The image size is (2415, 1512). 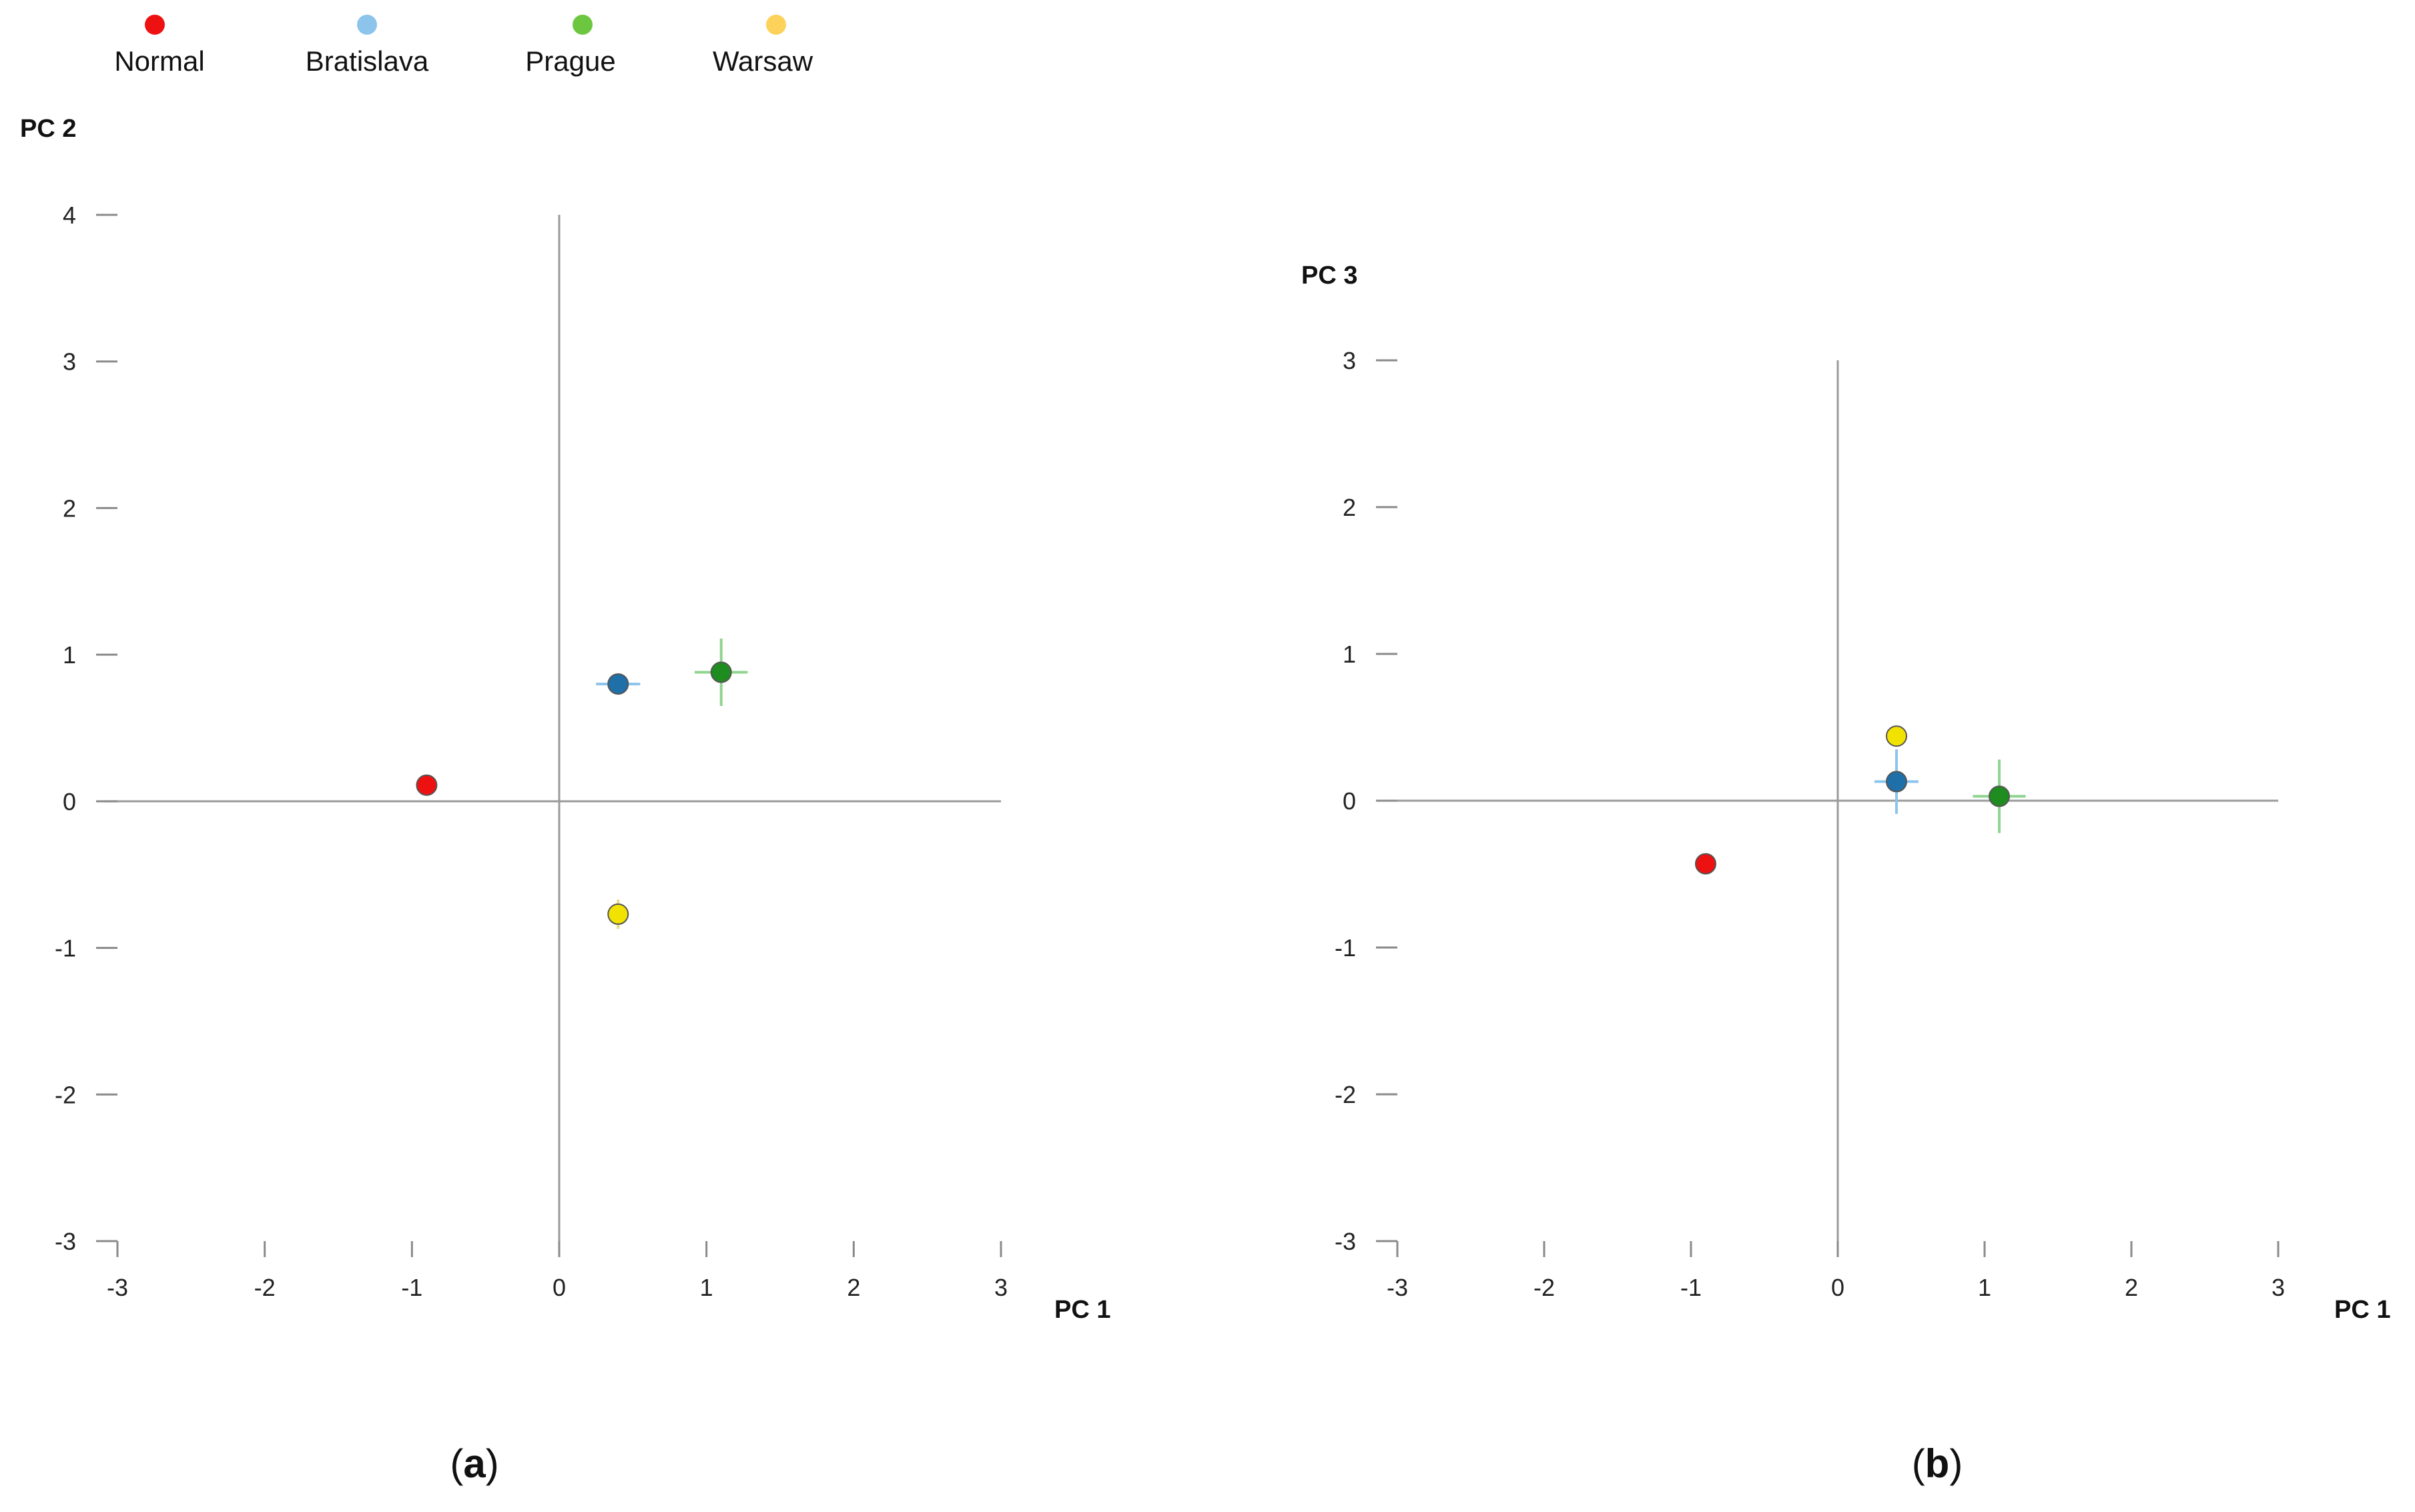 I want to click on y-axis-title: PC 2, so click(x=48, y=129).